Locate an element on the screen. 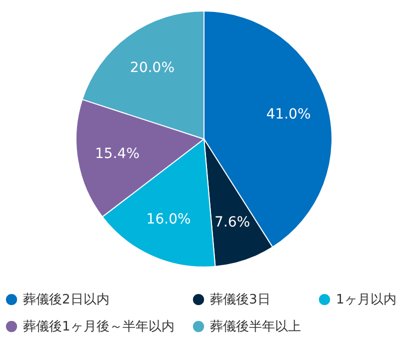 This screenshot has width=408, height=340. legend-label: 1ヶ月以内 is located at coordinates (366, 300).